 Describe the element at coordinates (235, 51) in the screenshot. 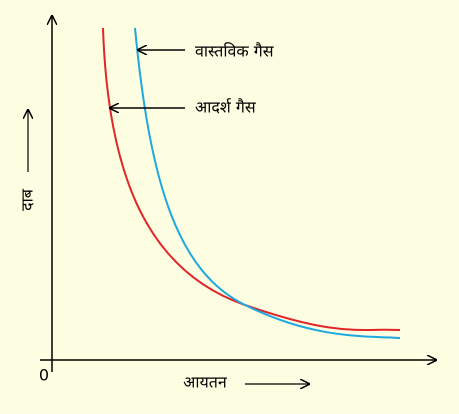

I see `real-gas-label: वास्तविक गैस` at that location.